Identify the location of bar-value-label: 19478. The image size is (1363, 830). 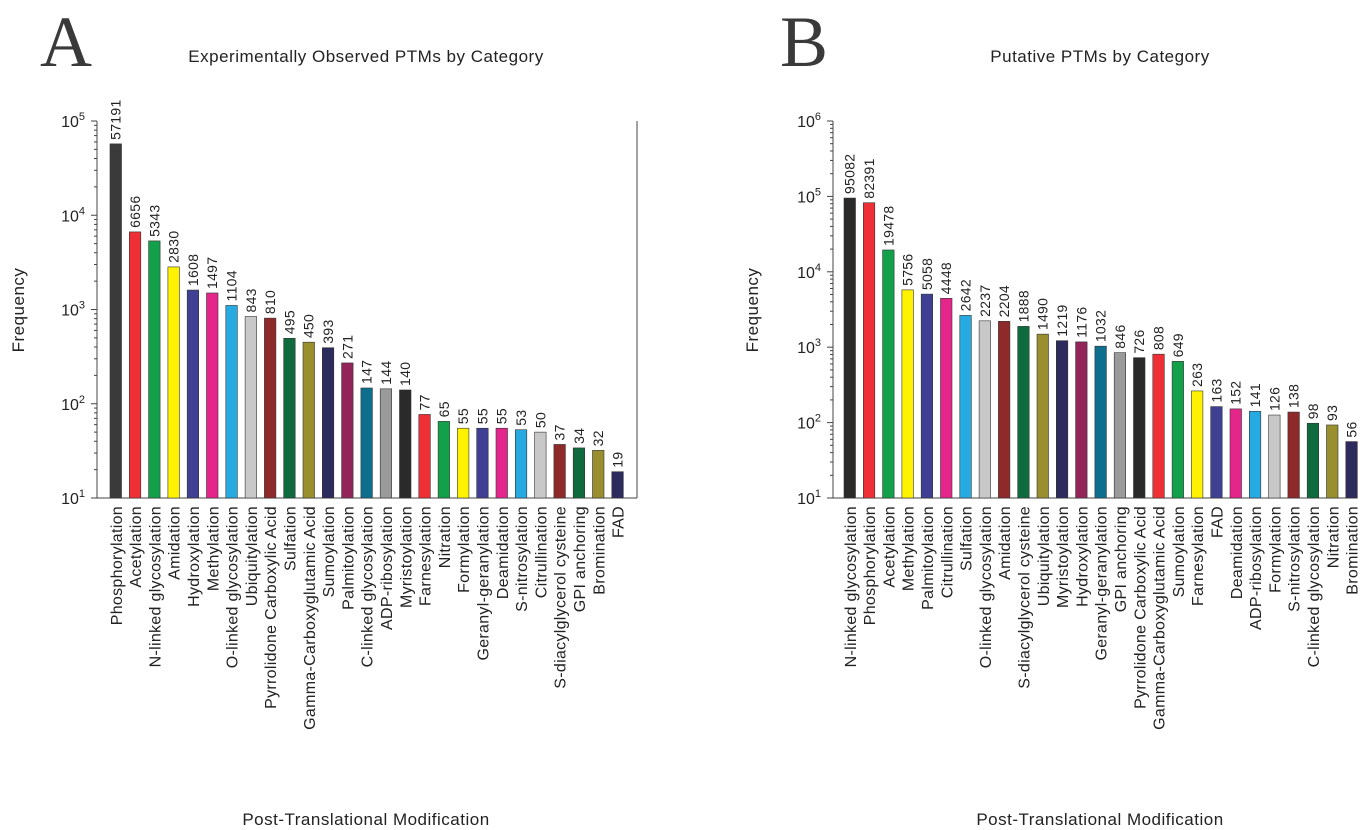
(888, 226).